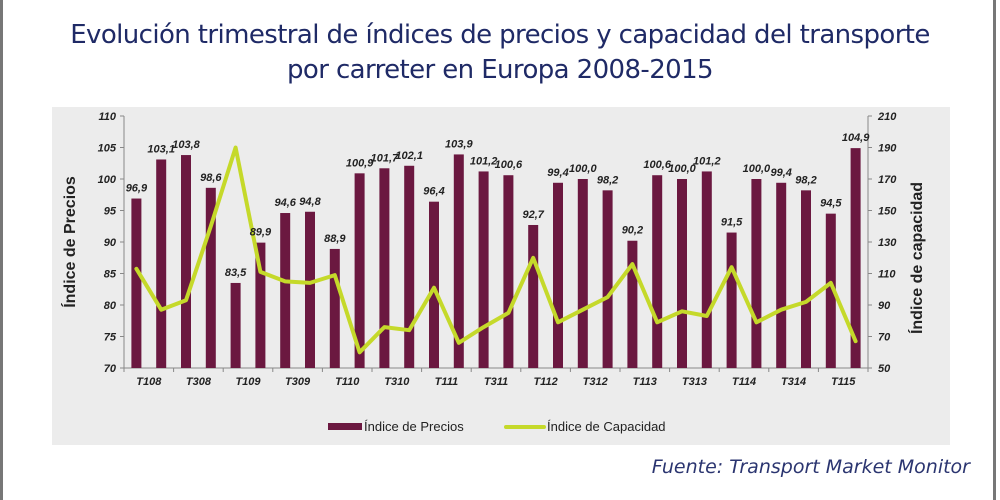  Describe the element at coordinates (632, 231) in the screenshot. I see `bar-data-label: 90,2` at that location.